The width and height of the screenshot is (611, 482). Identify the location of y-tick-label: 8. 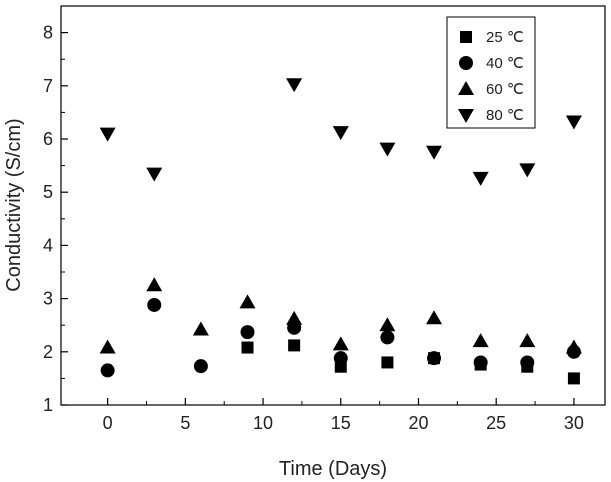
(48, 33).